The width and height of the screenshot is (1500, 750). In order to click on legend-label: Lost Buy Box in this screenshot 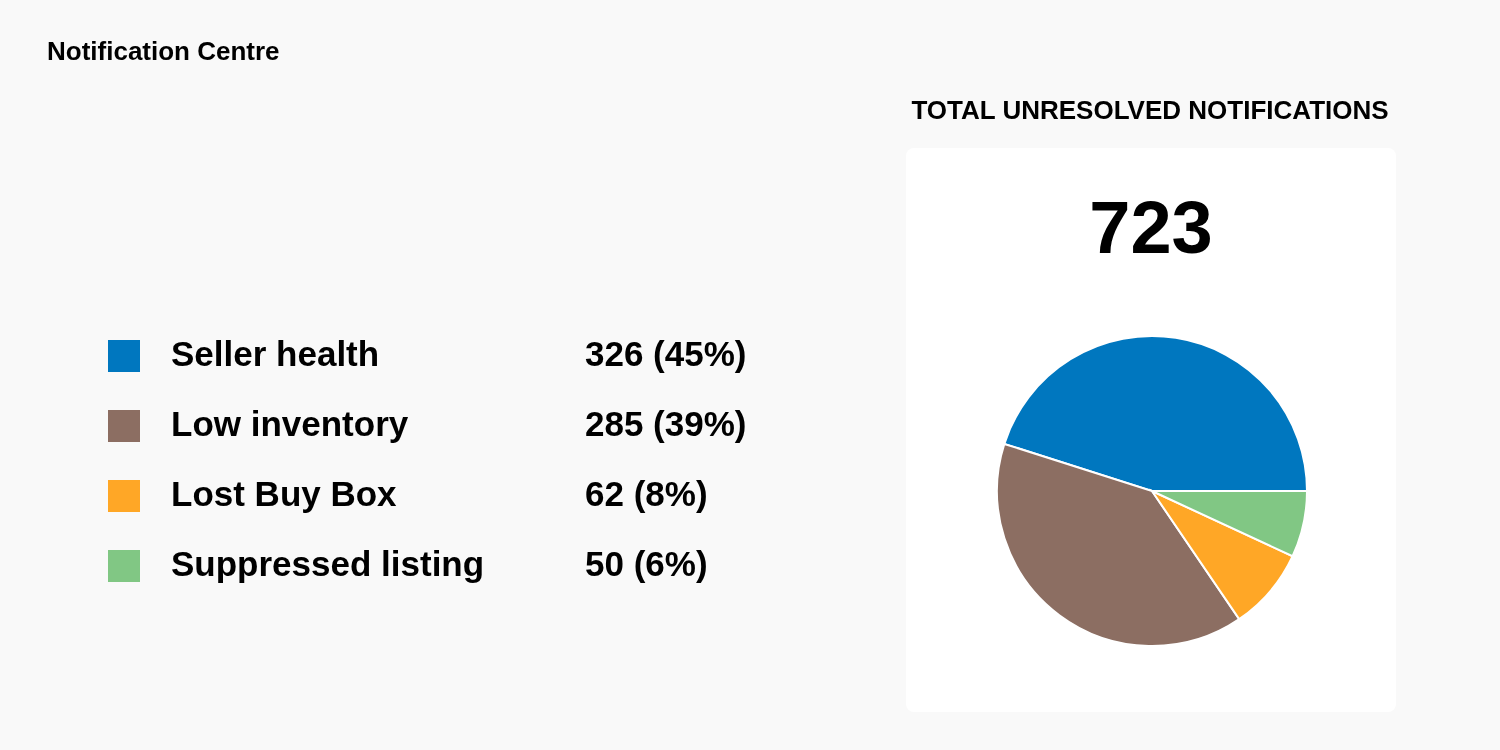, I will do `click(284, 494)`.